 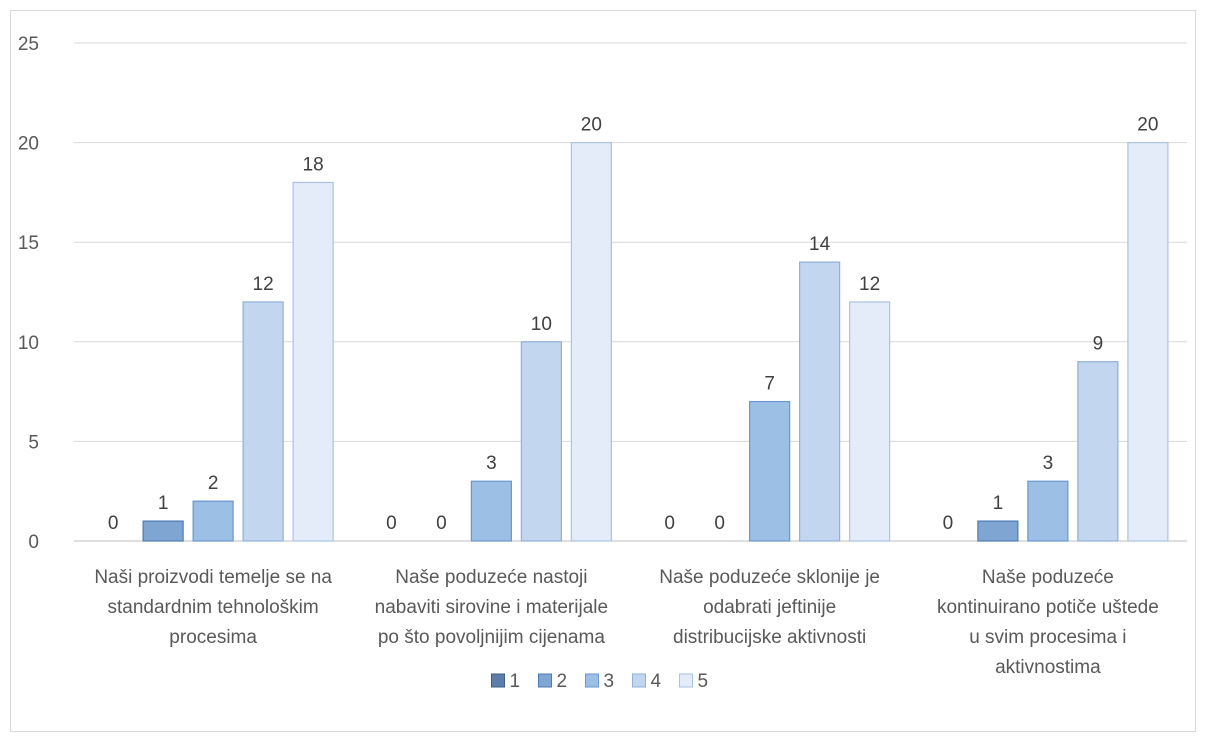 I want to click on y-tick-label: 25, so click(x=28, y=44).